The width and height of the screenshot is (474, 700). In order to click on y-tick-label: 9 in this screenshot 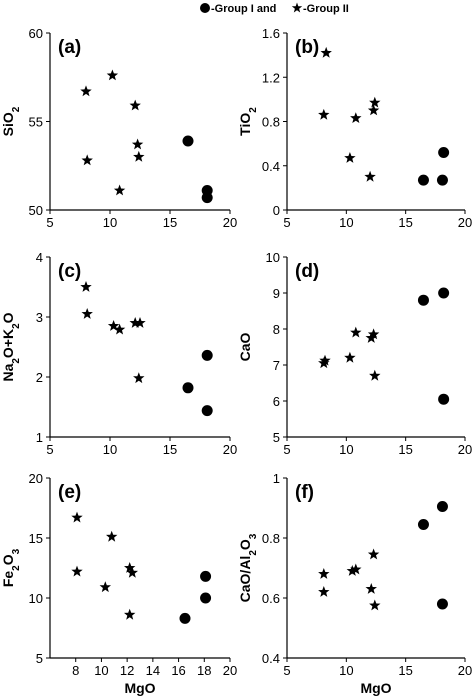, I will do `click(276, 293)`.